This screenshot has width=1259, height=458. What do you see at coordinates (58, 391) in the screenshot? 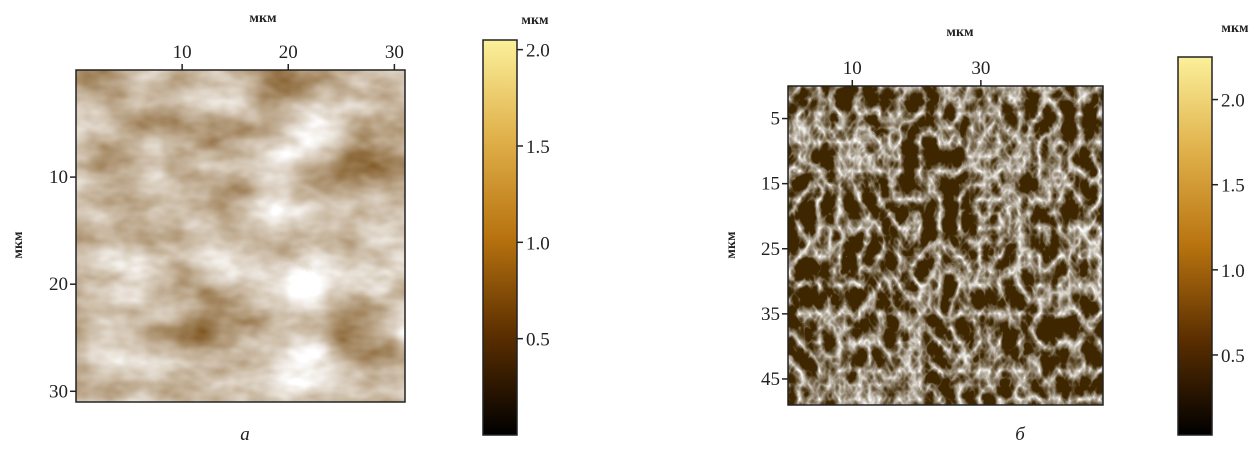
I see `y-tick-label: 30` at bounding box center [58, 391].